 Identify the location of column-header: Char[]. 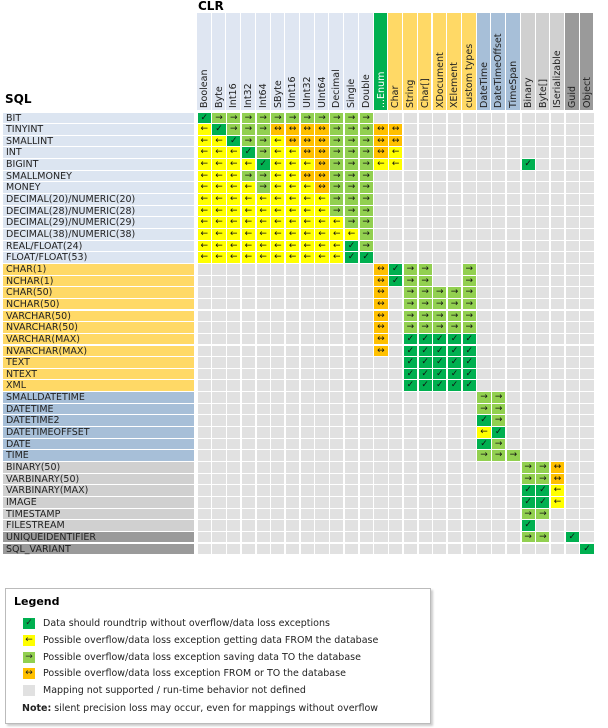
(424, 61).